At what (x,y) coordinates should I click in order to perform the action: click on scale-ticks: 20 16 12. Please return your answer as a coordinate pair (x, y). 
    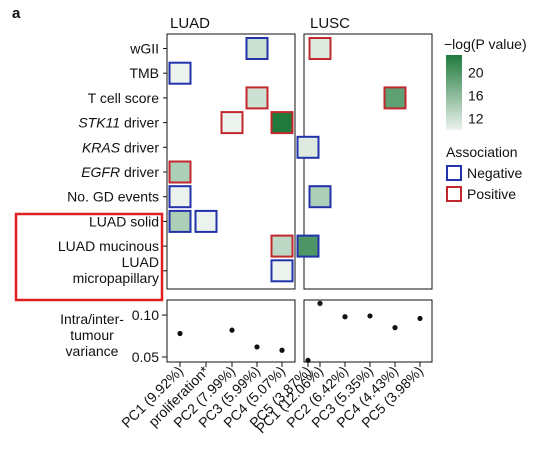
    Looking at the image, I should click on (473, 95).